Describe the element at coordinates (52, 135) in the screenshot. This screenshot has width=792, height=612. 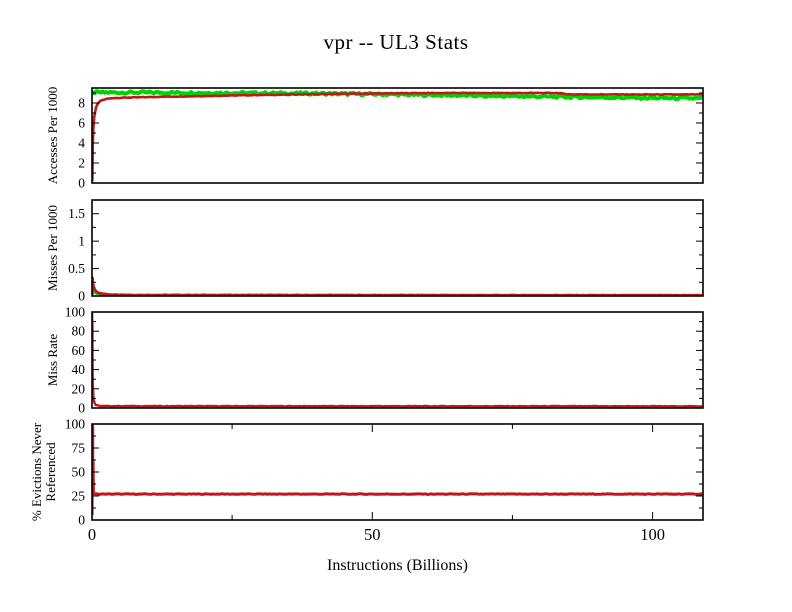
I see `y-axis-title: Accesses Per 1000` at that location.